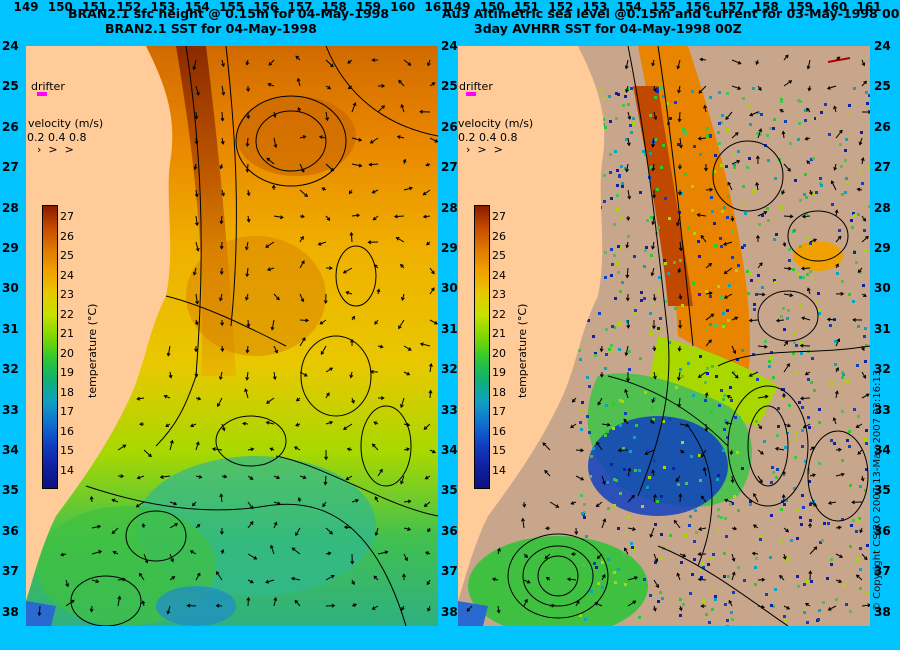  What do you see at coordinates (67, 450) in the screenshot?
I see `colorbar-tick-label: 15` at bounding box center [67, 450].